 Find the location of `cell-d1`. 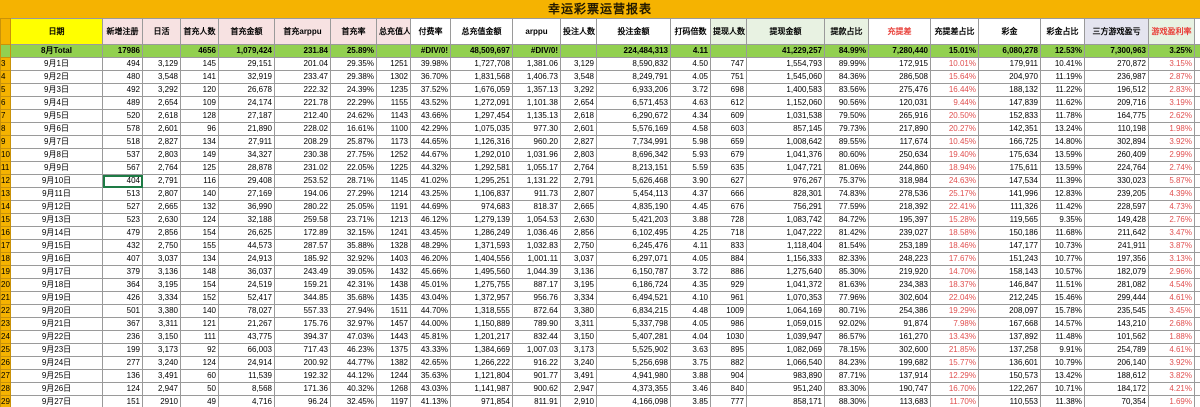

cell-d1 is located at coordinates (1197, 51).